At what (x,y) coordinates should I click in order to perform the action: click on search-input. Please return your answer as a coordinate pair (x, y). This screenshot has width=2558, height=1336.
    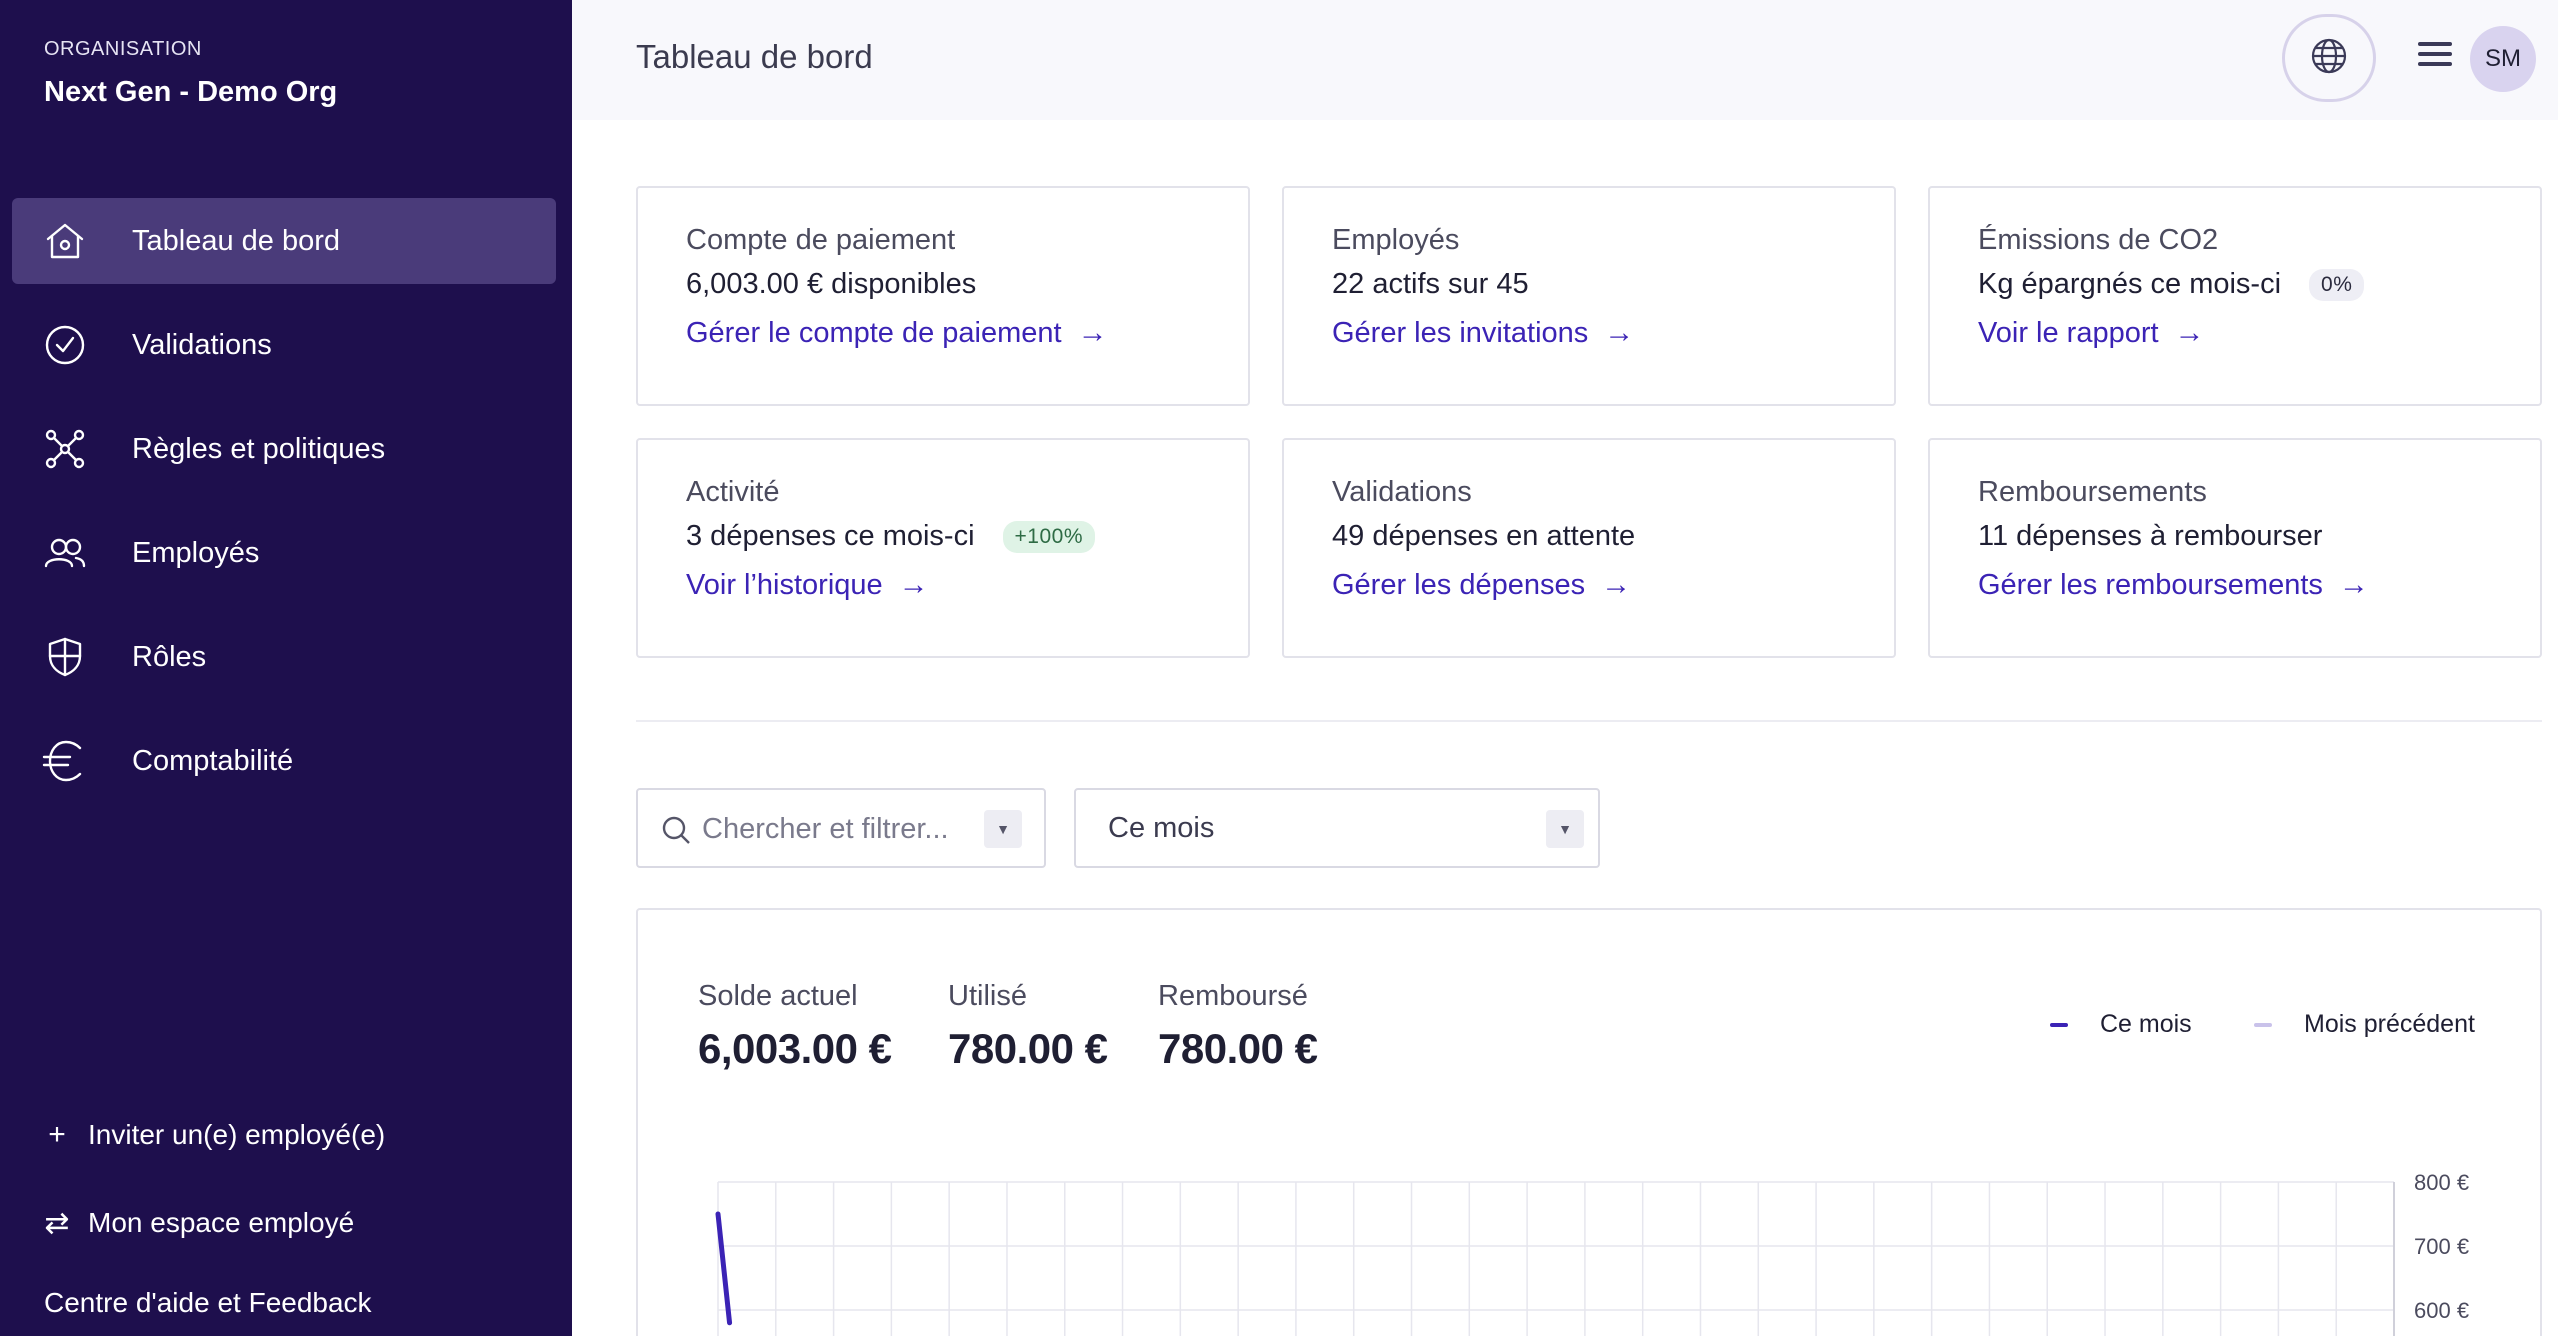
    Looking at the image, I should click on (837, 829).